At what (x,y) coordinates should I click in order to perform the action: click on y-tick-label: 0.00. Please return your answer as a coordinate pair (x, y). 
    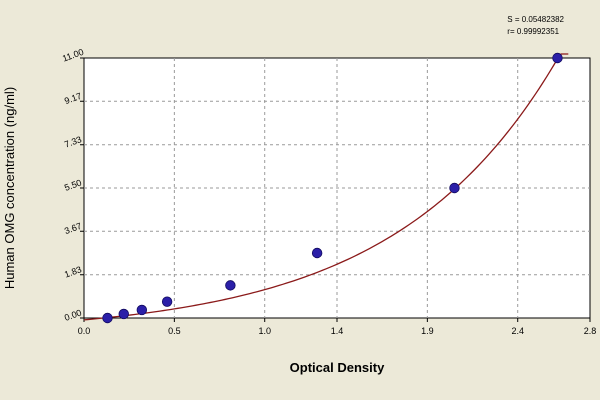
    Looking at the image, I should click on (73, 314).